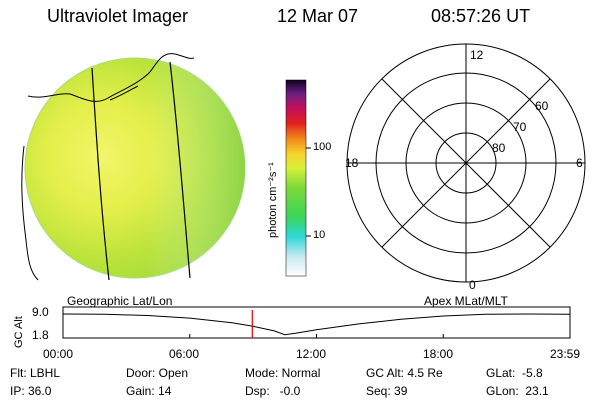 This screenshot has width=600, height=400. What do you see at coordinates (58, 354) in the screenshot?
I see `xtick-label-0000: 00:00` at bounding box center [58, 354].